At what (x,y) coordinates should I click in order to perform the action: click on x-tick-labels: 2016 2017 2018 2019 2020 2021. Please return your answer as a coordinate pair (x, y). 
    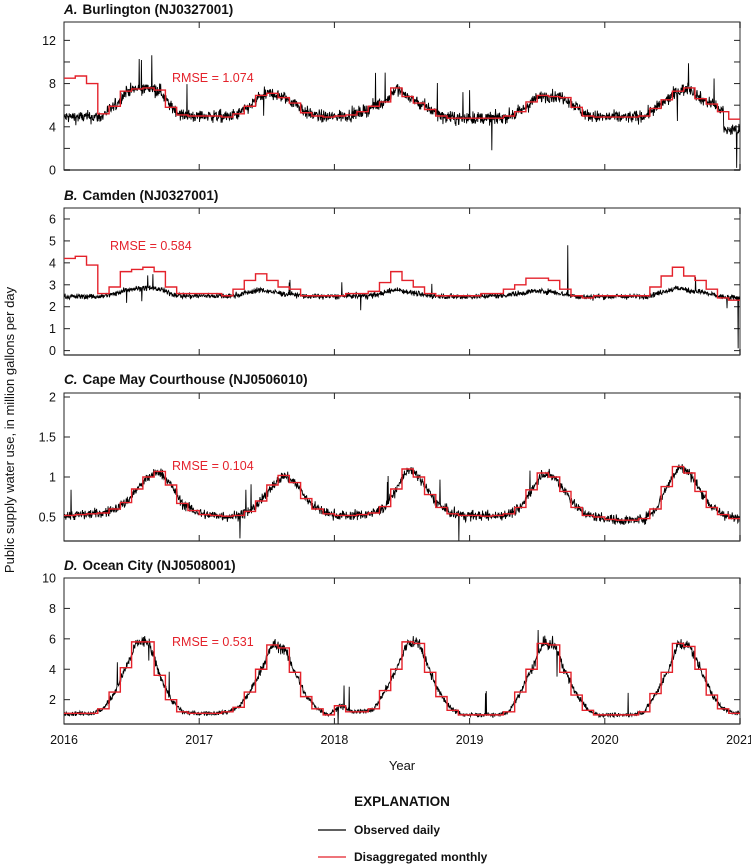
    Looking at the image, I should click on (400, 740).